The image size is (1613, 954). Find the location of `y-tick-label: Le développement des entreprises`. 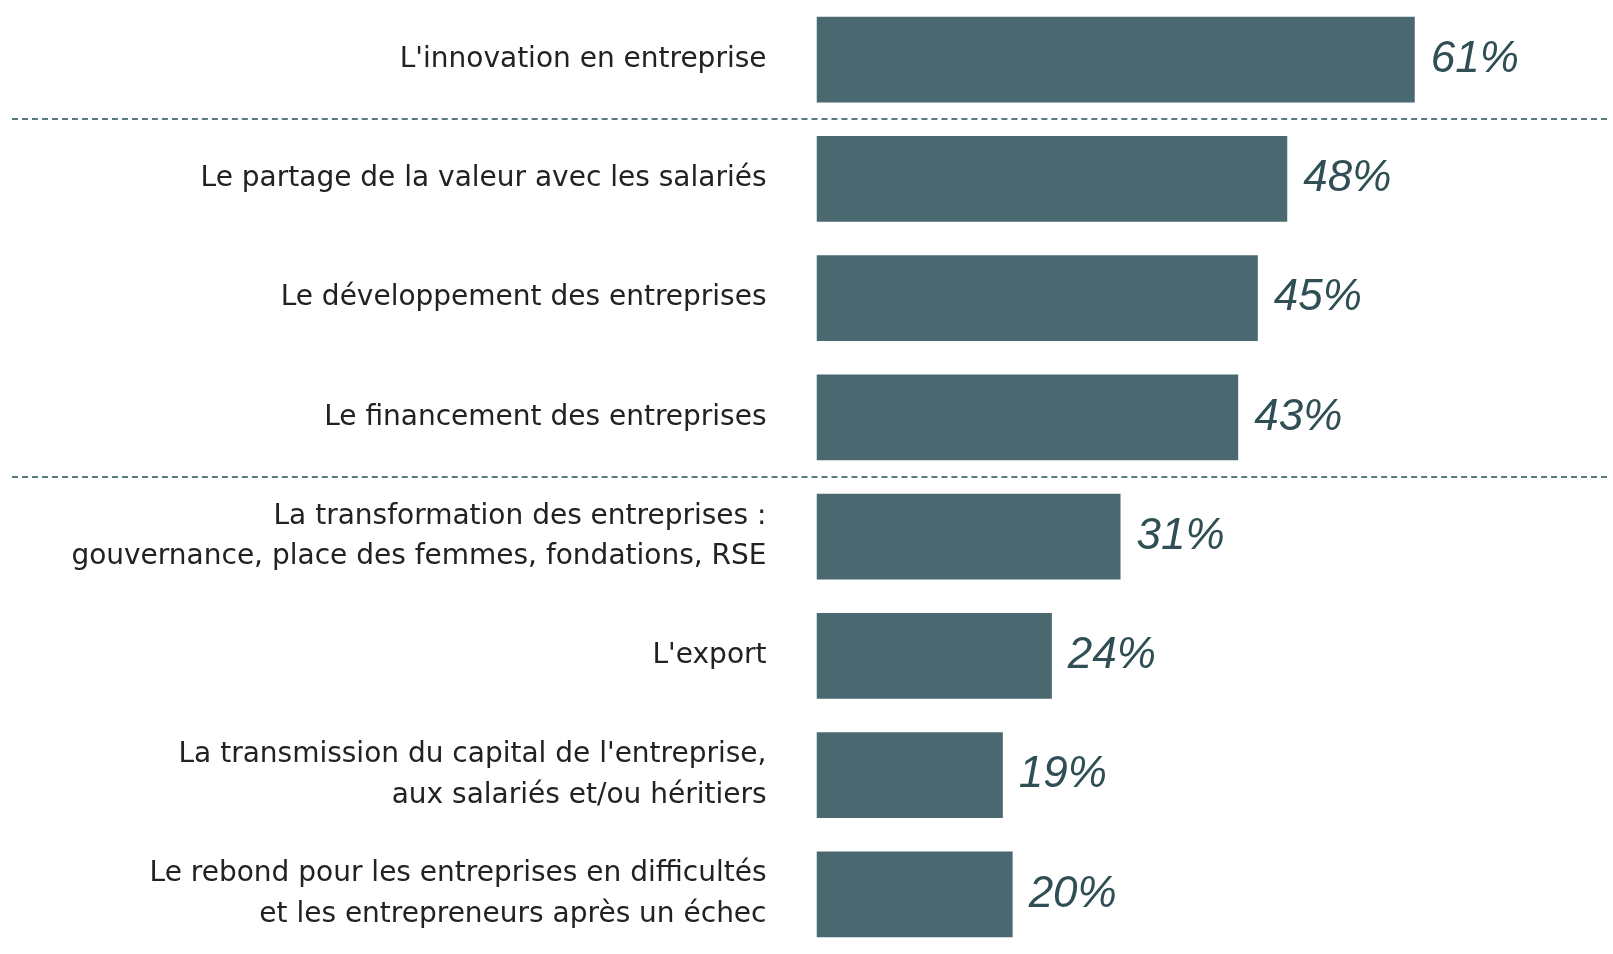

y-tick-label: Le développement des entreprises is located at coordinates (523, 296).